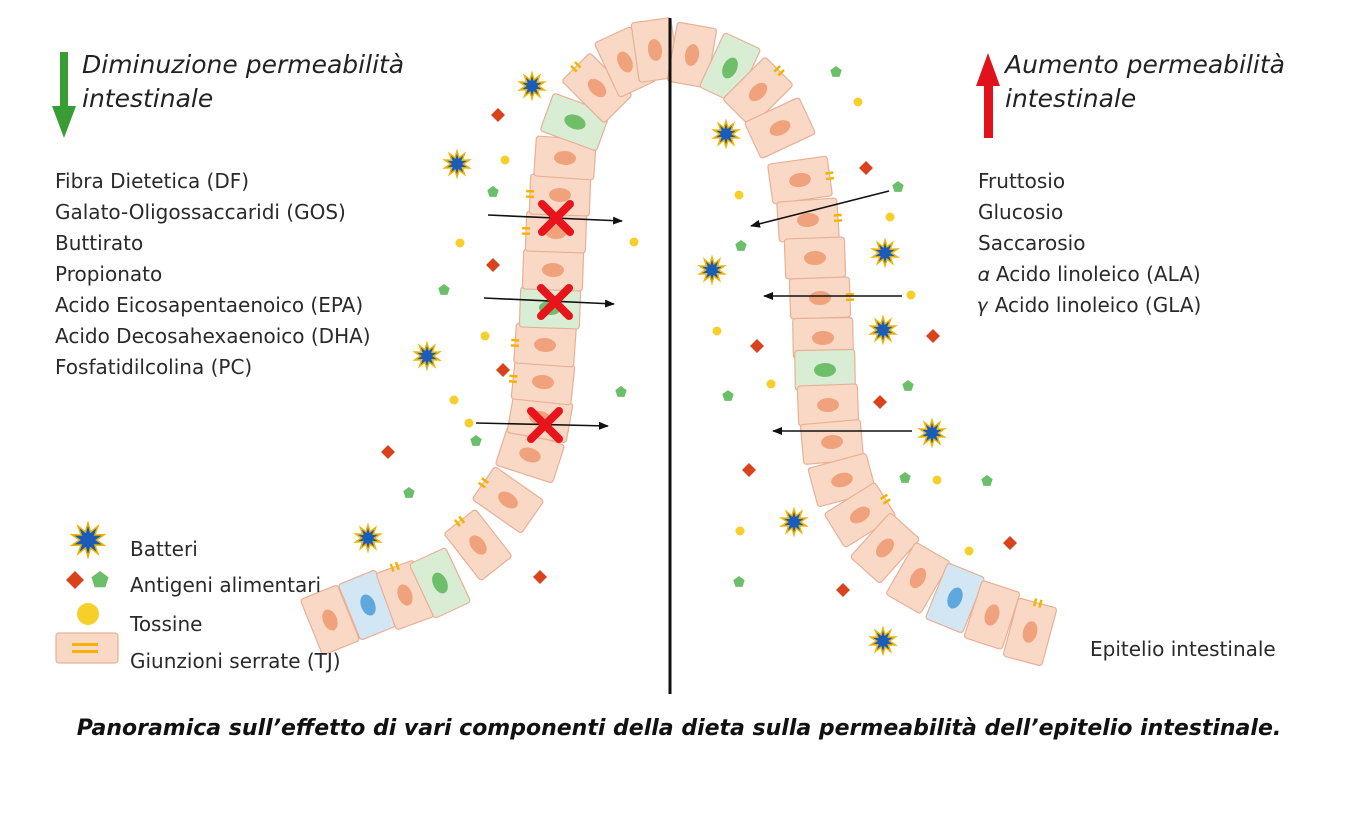 The width and height of the screenshot is (1358, 827). What do you see at coordinates (1032, 243) in the screenshot?
I see `list-item: Saccarosio` at bounding box center [1032, 243].